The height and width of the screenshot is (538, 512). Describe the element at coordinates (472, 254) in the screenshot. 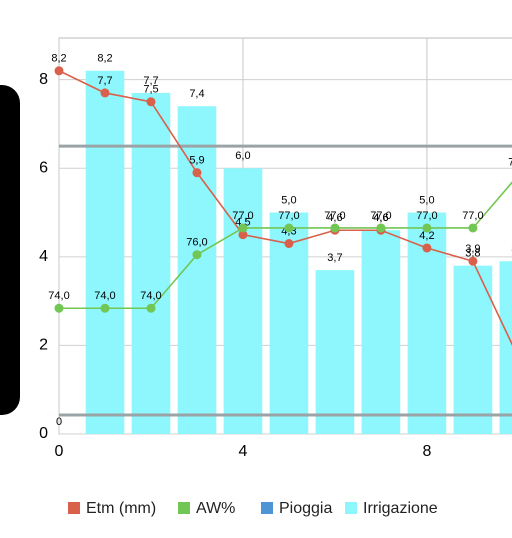

I see `value-label: 3,8` at that location.